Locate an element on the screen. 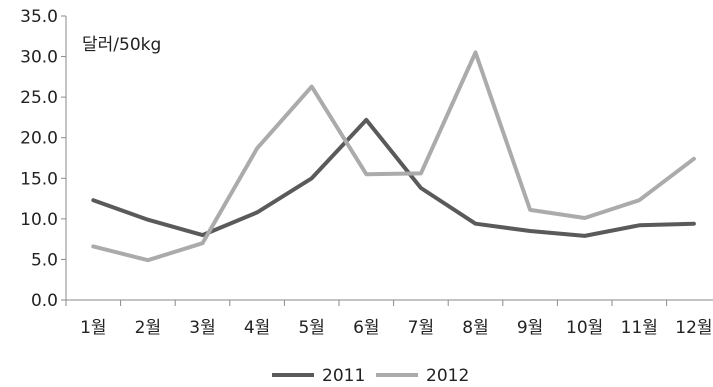  y-tick-label: 30.0 is located at coordinates (39, 58).